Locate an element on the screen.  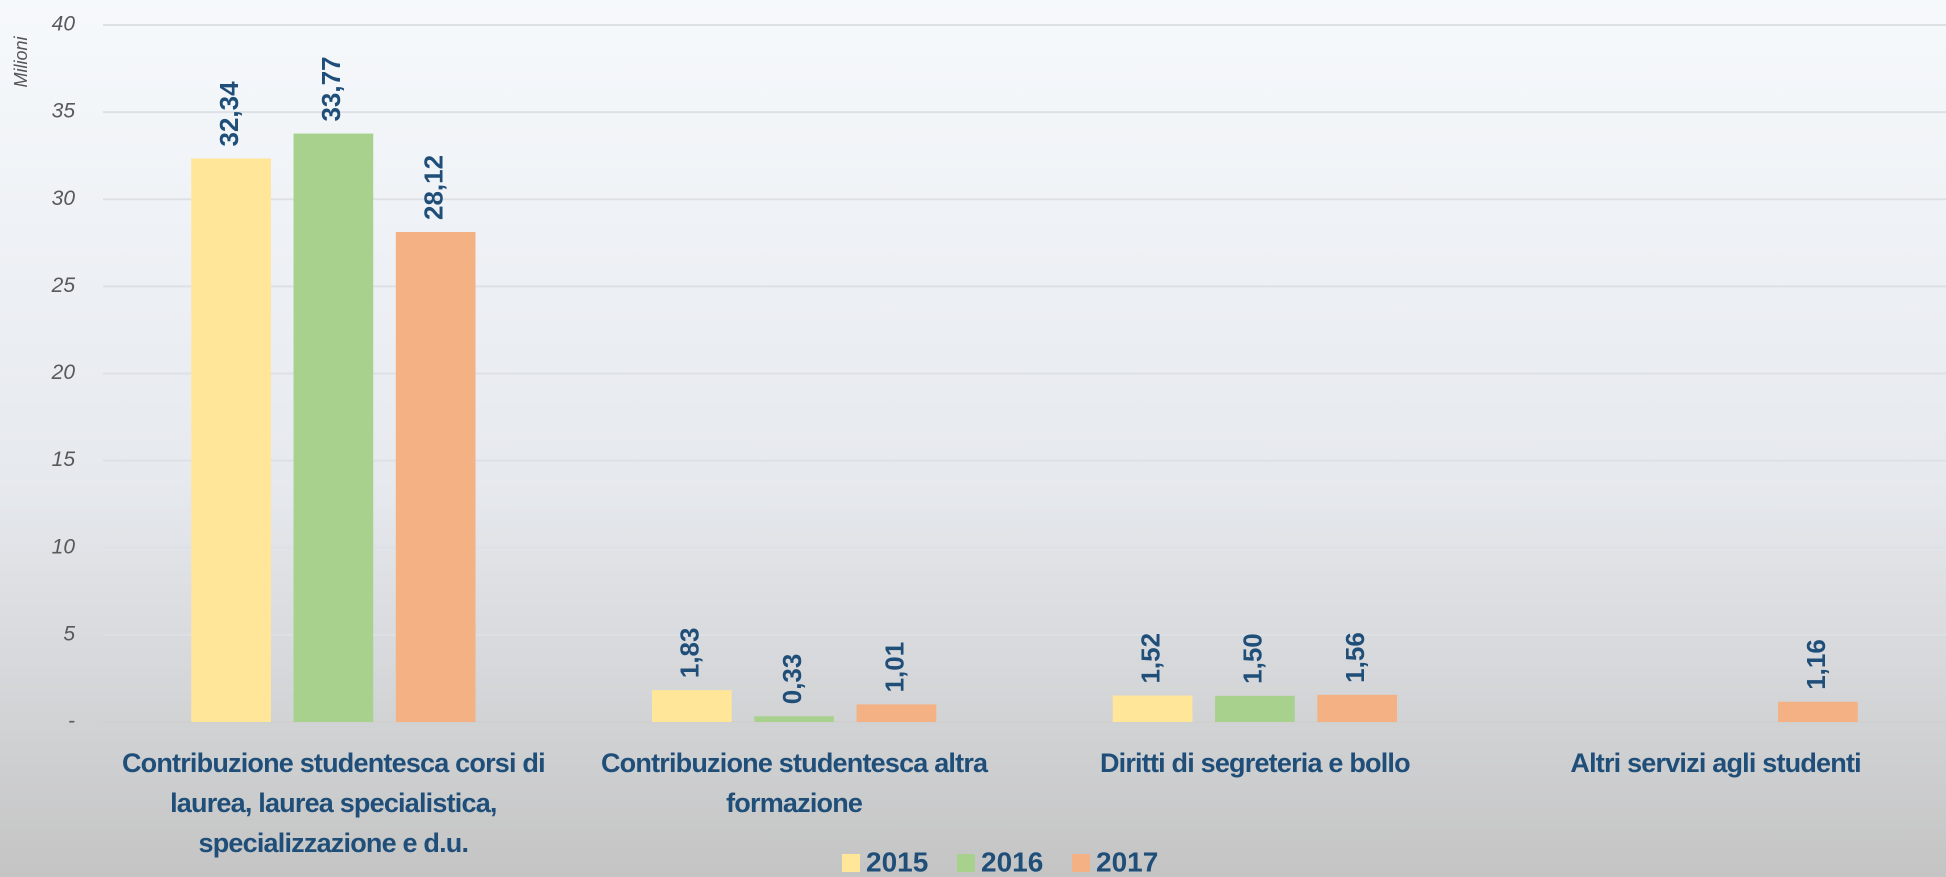
y-tick-label: - is located at coordinates (71, 721).